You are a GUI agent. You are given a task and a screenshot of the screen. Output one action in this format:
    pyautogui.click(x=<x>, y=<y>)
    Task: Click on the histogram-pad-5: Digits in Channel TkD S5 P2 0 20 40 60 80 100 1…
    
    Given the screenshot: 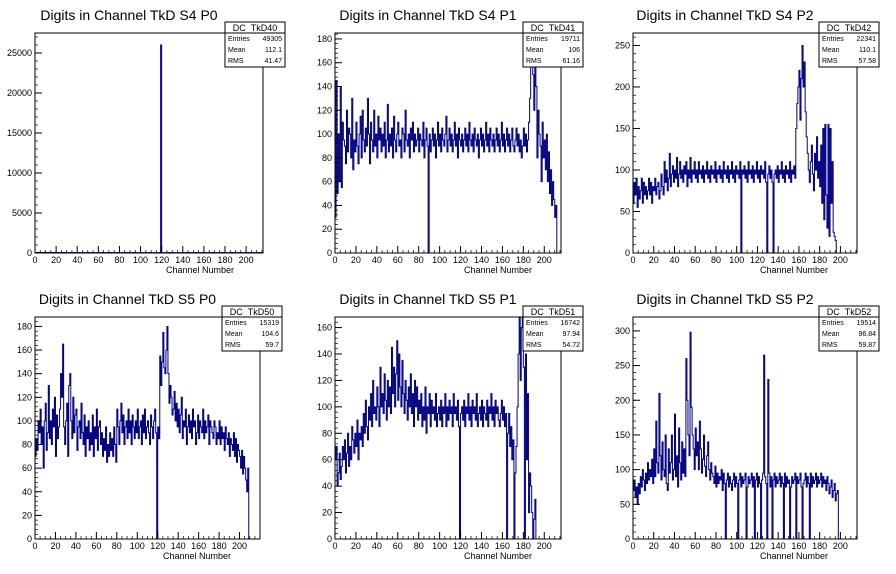 What is the action you would take?
    pyautogui.click(x=747, y=426)
    